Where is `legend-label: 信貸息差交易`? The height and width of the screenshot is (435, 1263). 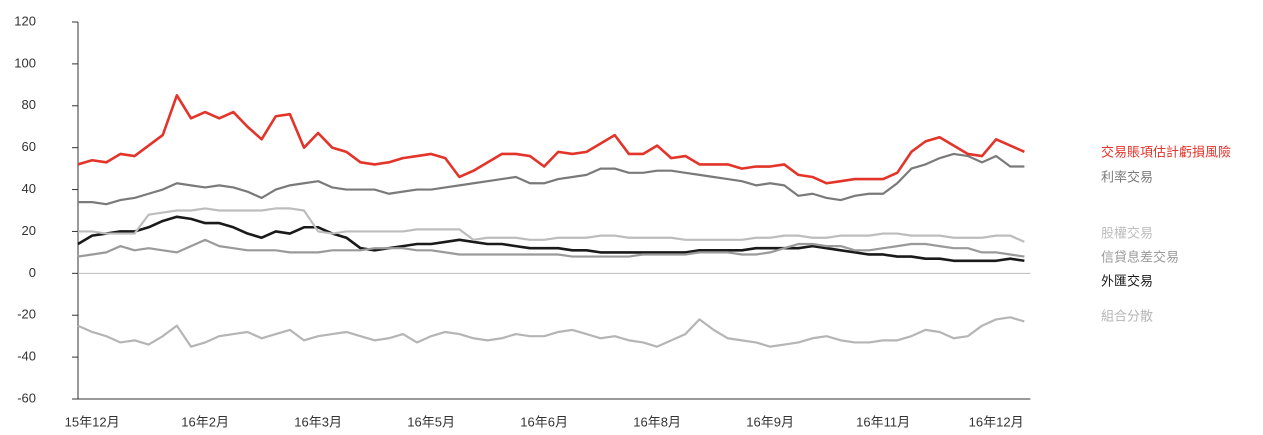 legend-label: 信貸息差交易 is located at coordinates (1140, 256).